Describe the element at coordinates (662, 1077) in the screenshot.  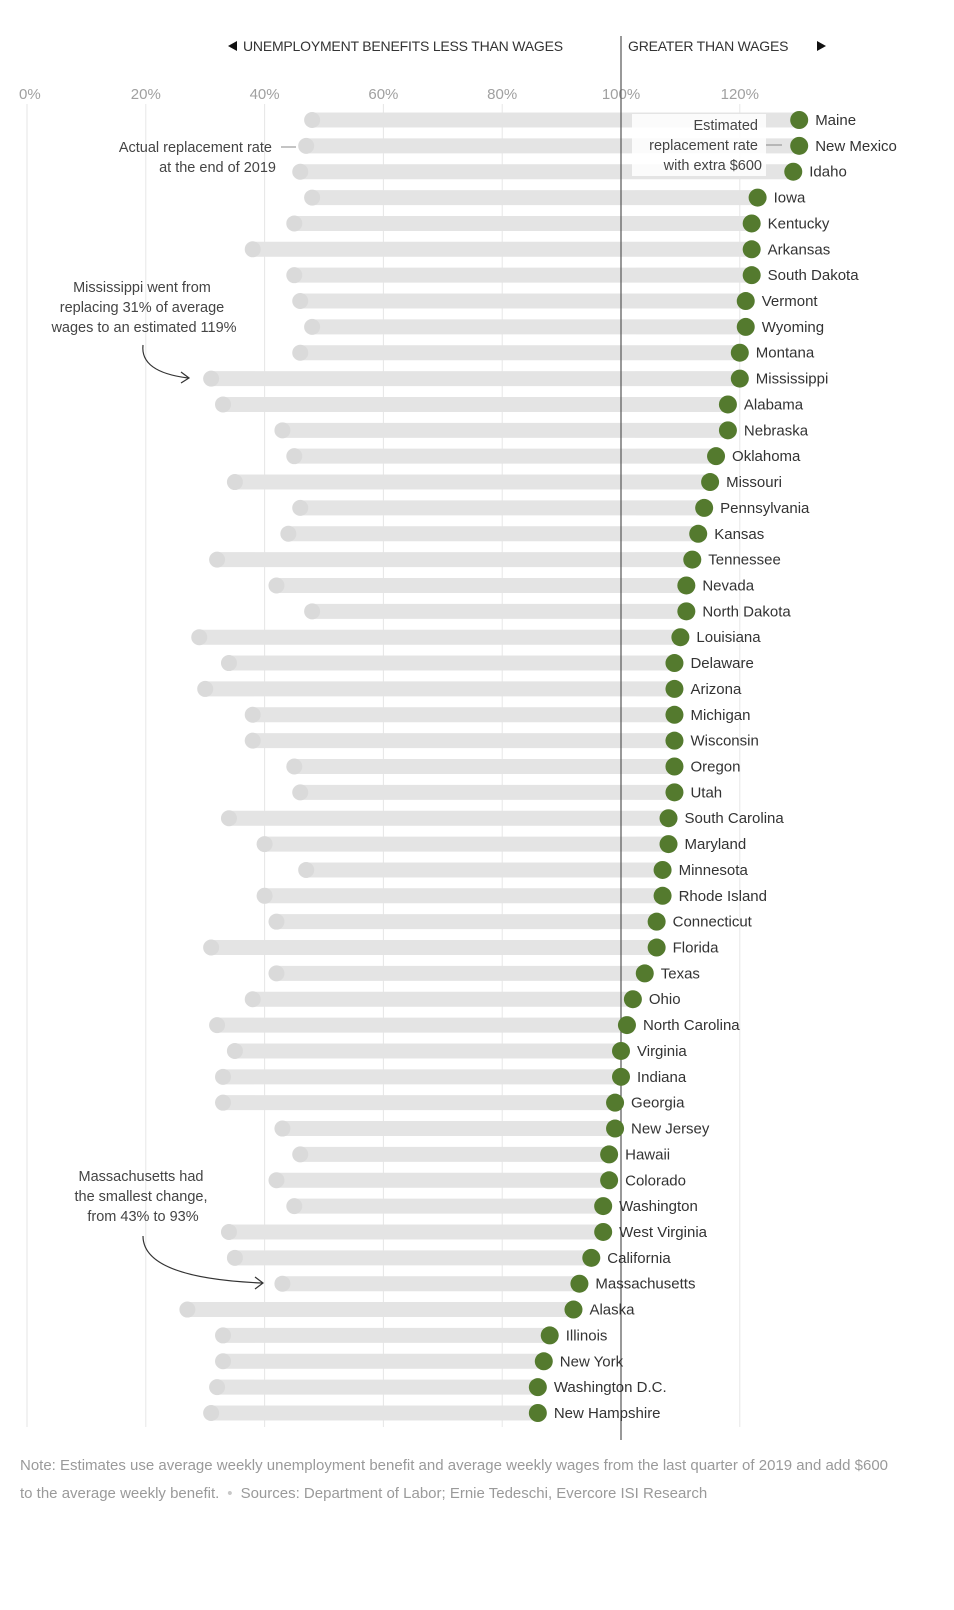
I see `state-label: Indiana` at that location.